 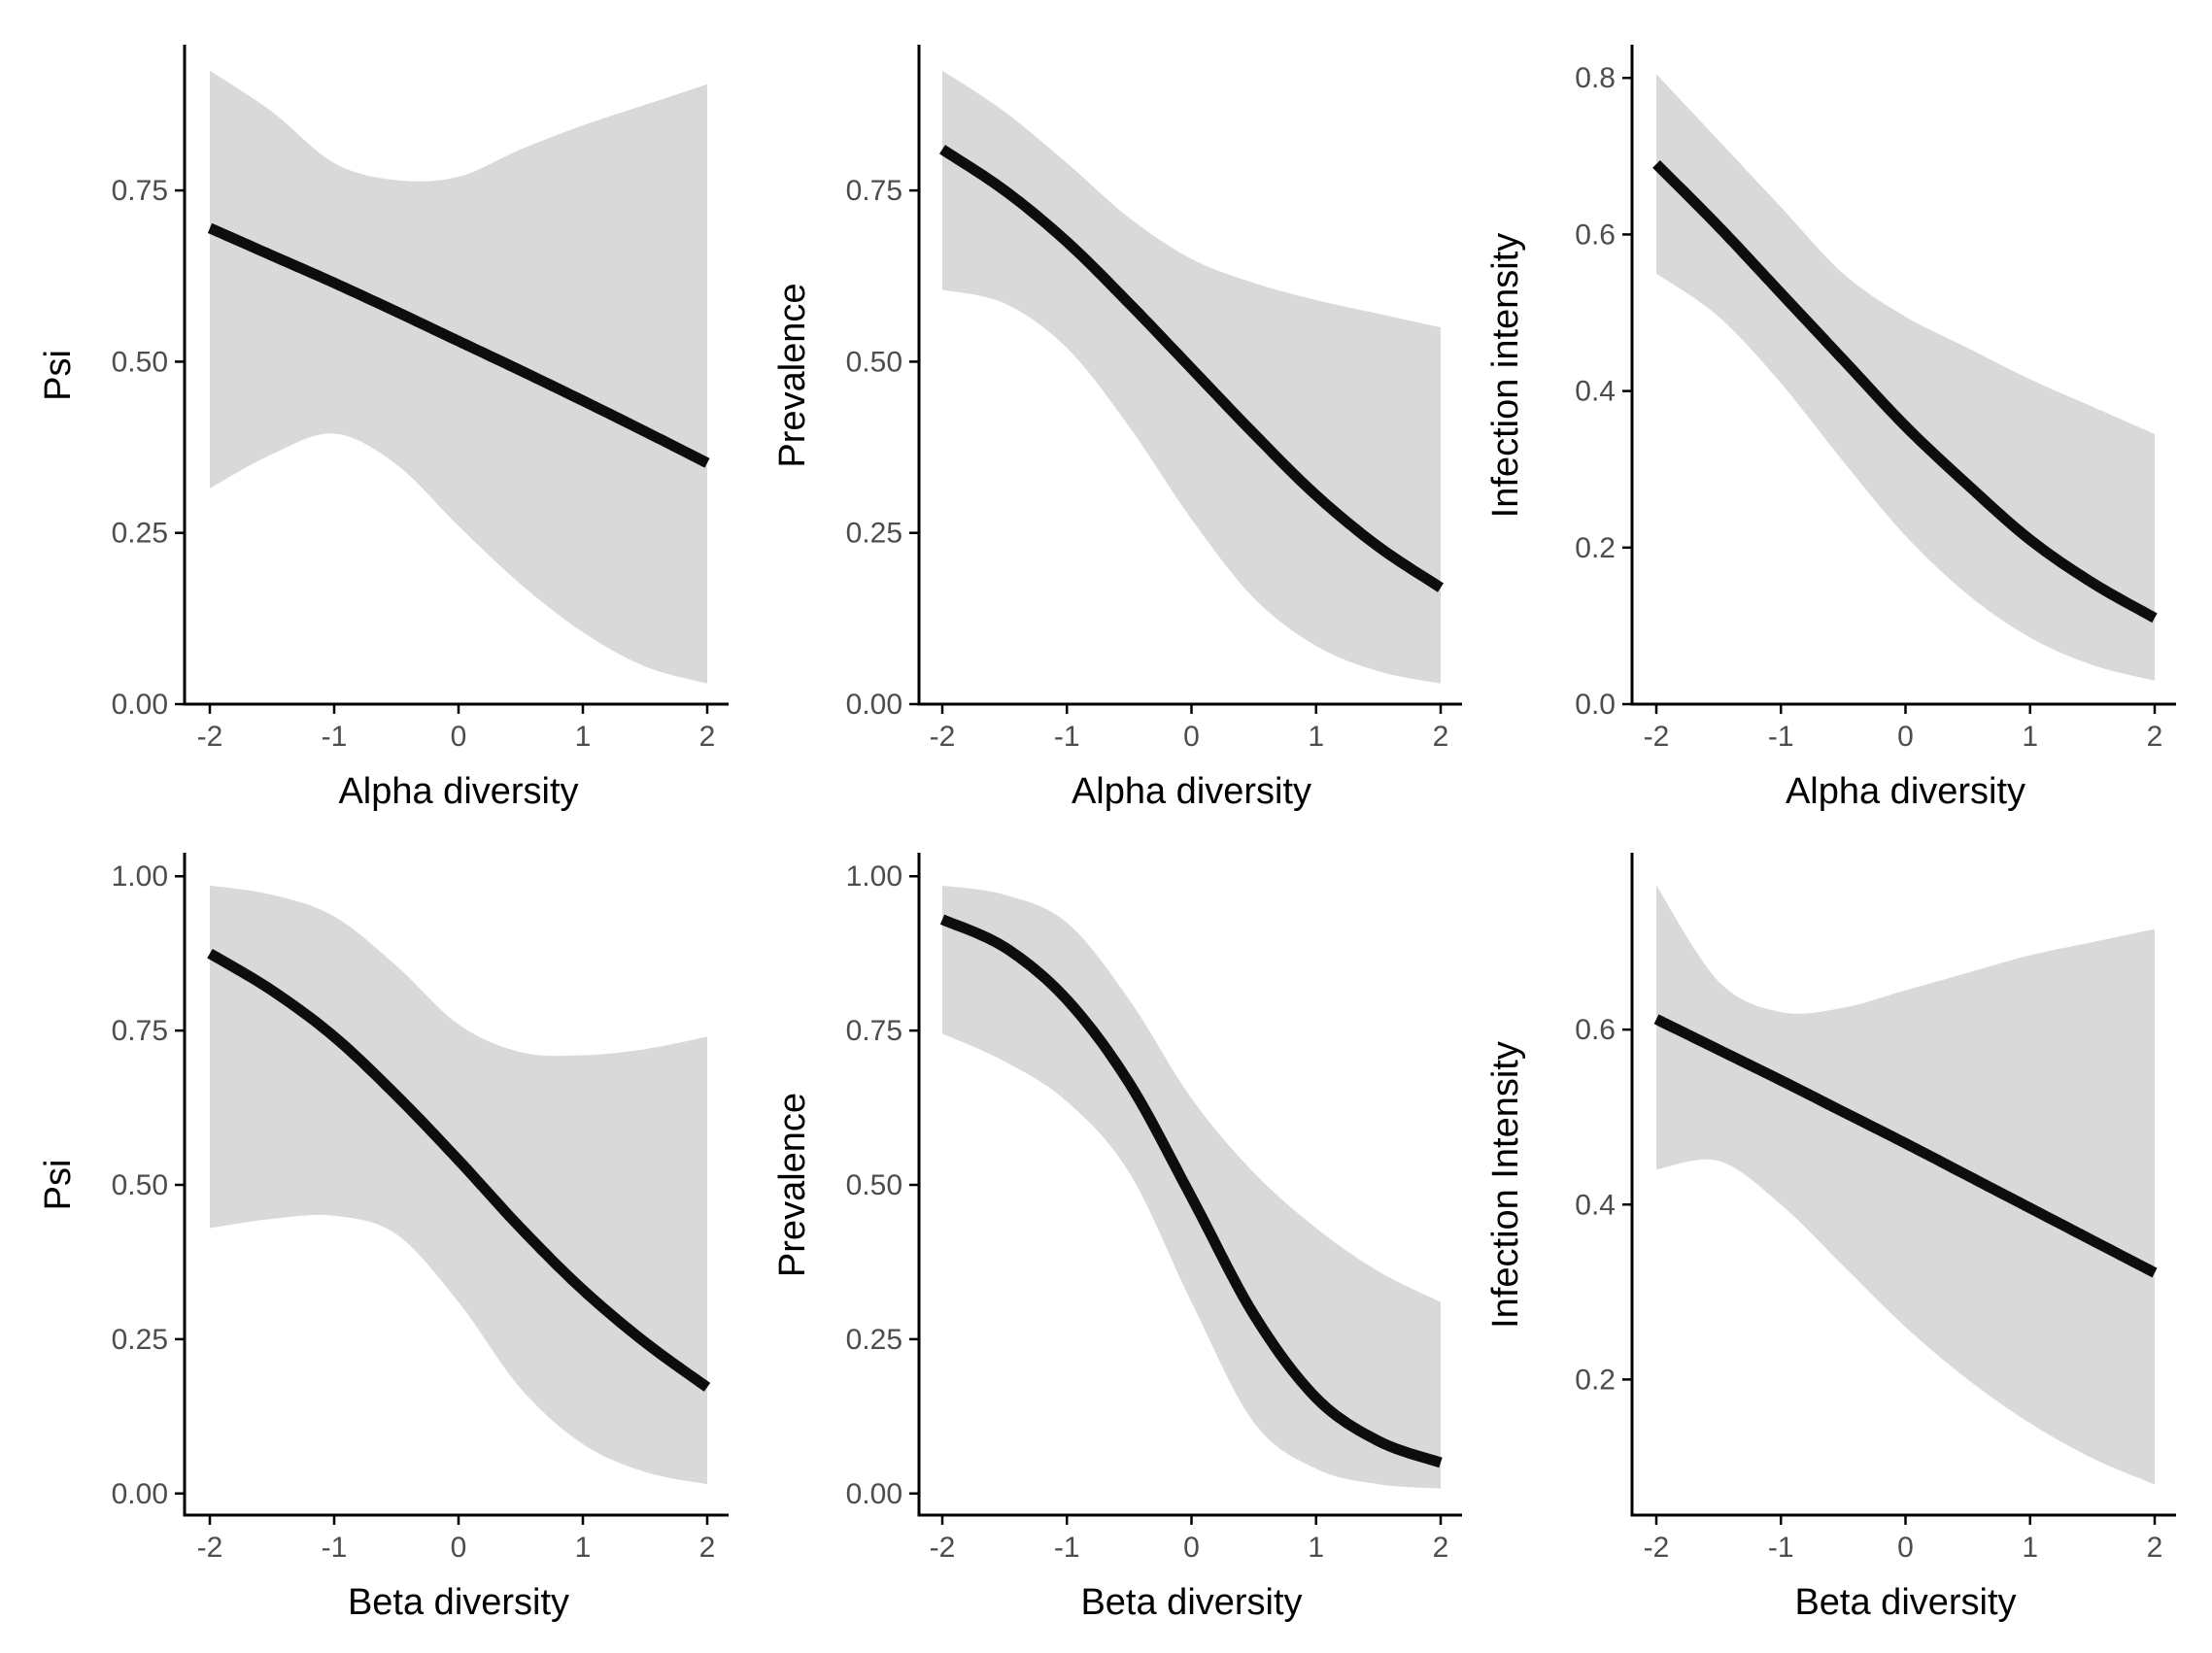 What do you see at coordinates (1596, 78) in the screenshot?
I see `y-tick-label: 0.8` at bounding box center [1596, 78].